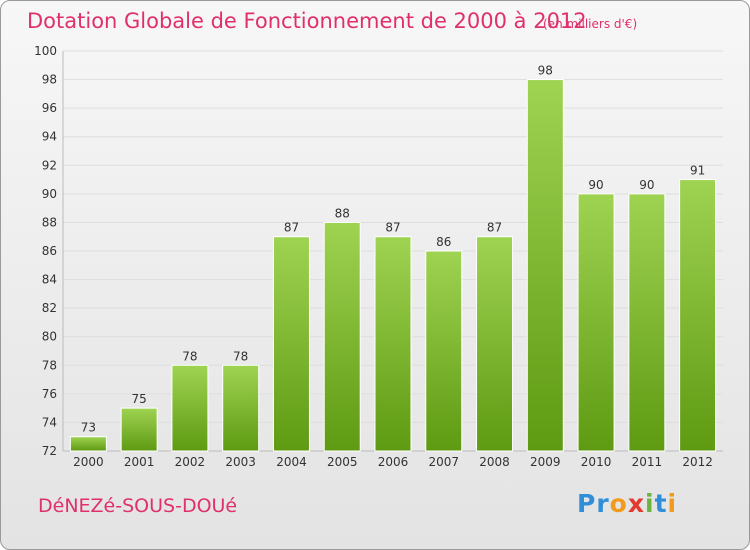  I want to click on x-tick-label: 2005, so click(342, 462).